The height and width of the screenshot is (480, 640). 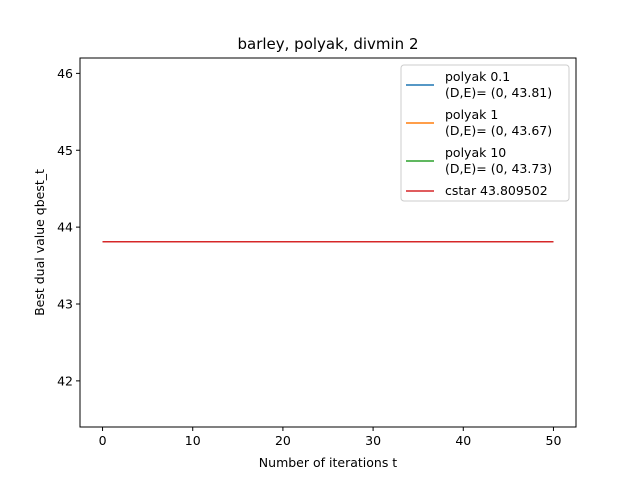 What do you see at coordinates (65, 227) in the screenshot?
I see `y-tick-label: 44` at bounding box center [65, 227].